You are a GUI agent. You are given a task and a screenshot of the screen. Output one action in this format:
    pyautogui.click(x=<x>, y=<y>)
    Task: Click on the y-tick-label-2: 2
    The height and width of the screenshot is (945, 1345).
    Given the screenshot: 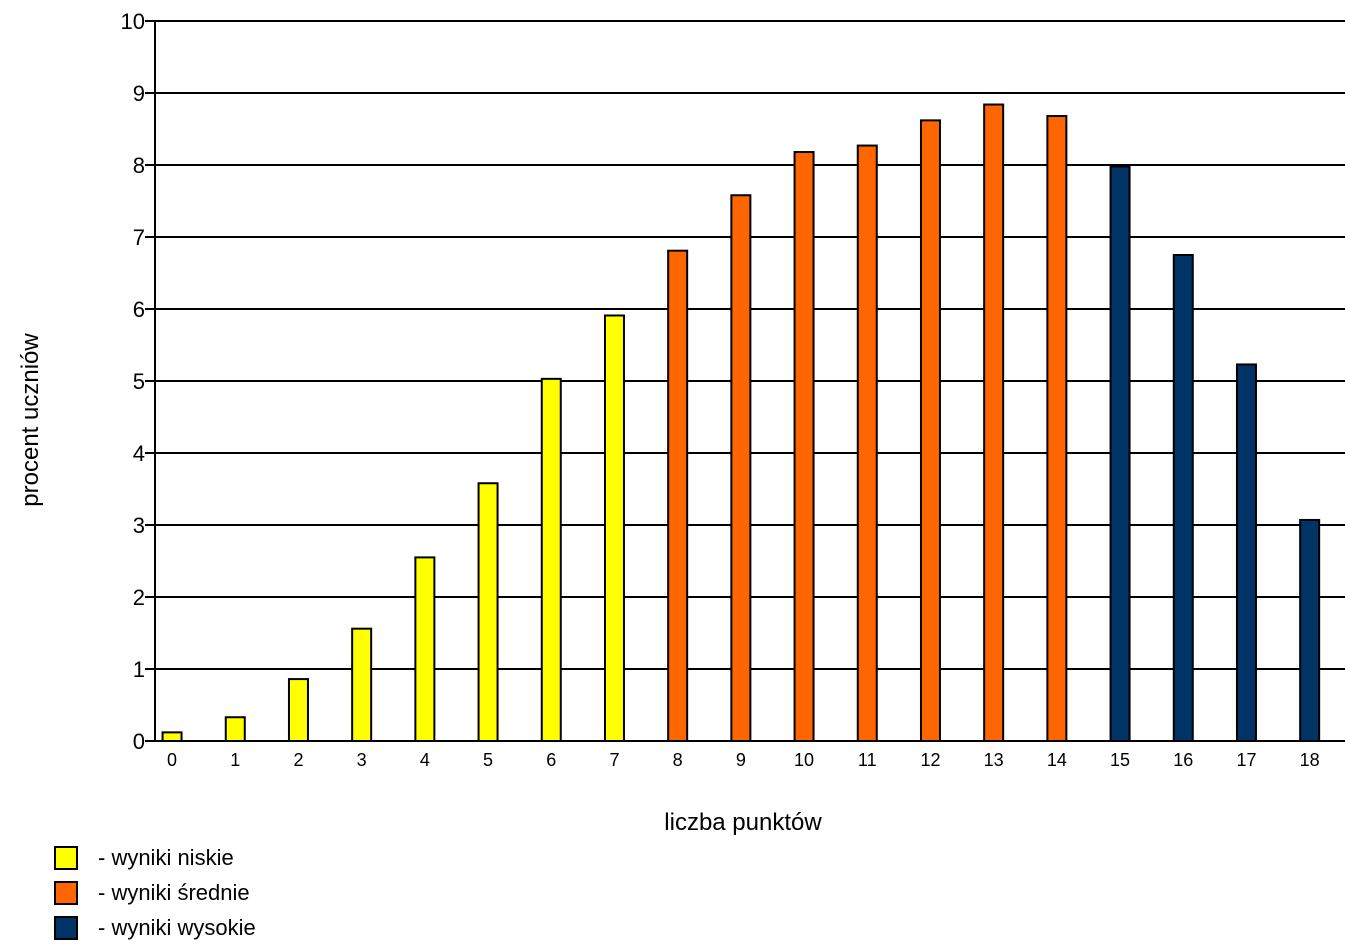 What is the action you would take?
    pyautogui.click(x=139, y=597)
    